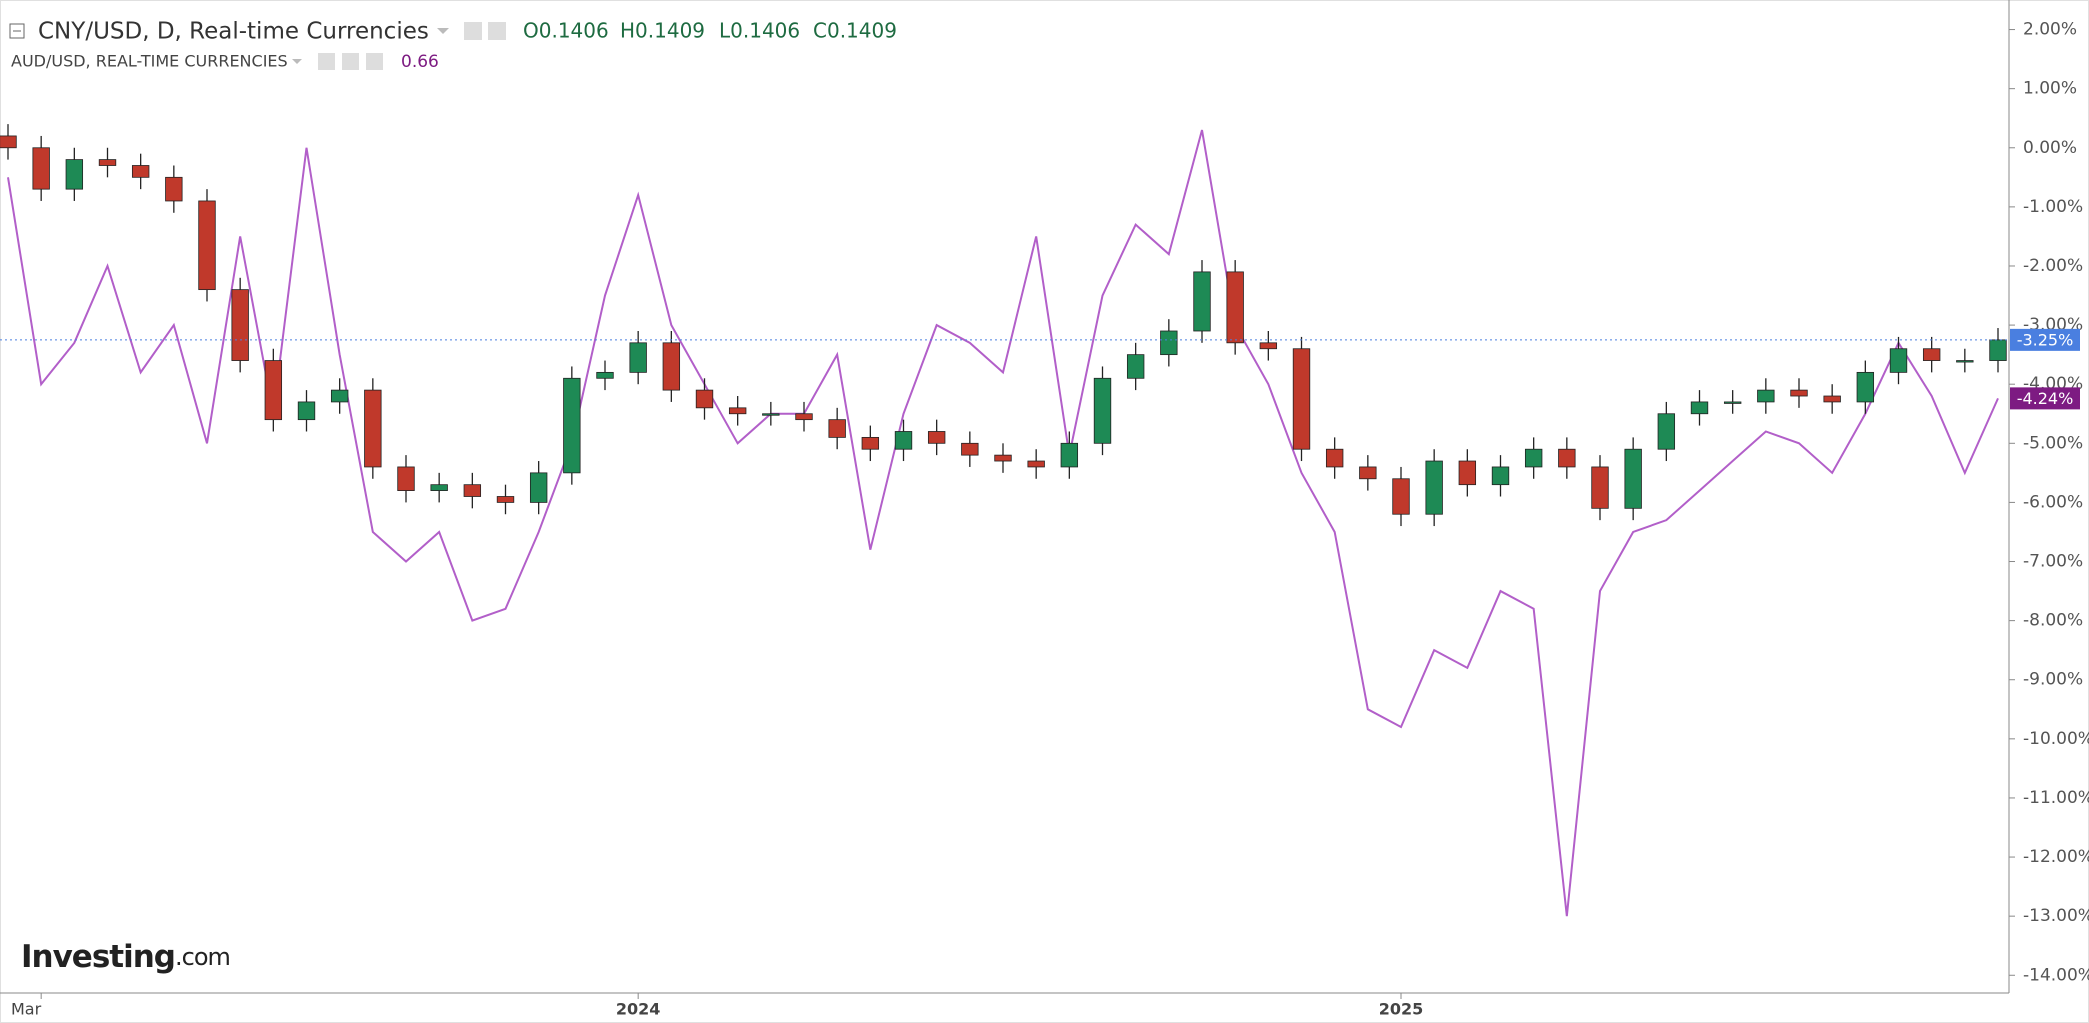  Describe the element at coordinates (566, 31) in the screenshot. I see `ohlc-open: O0.1406` at that location.